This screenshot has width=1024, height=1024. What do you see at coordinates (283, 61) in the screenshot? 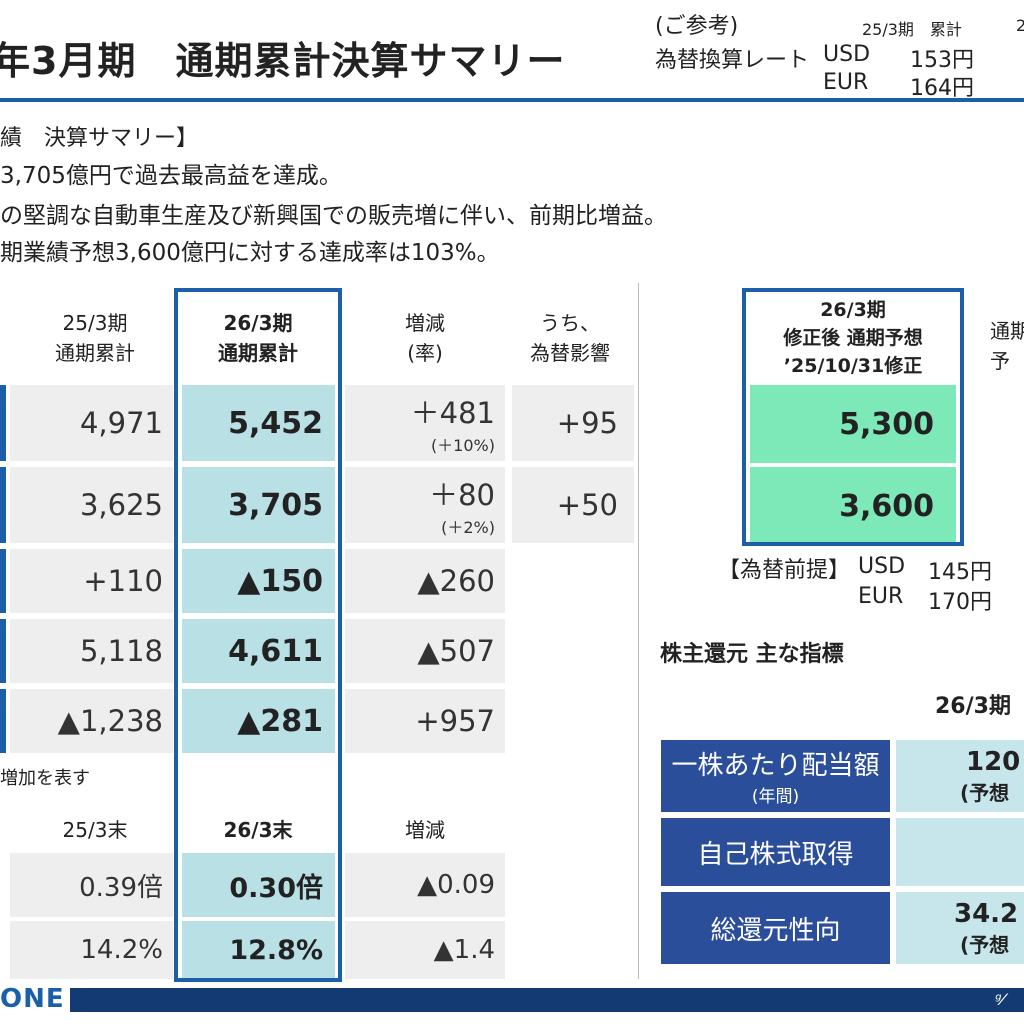
I see `page-title: 年3月期 通期累計決算サマリー` at bounding box center [283, 61].